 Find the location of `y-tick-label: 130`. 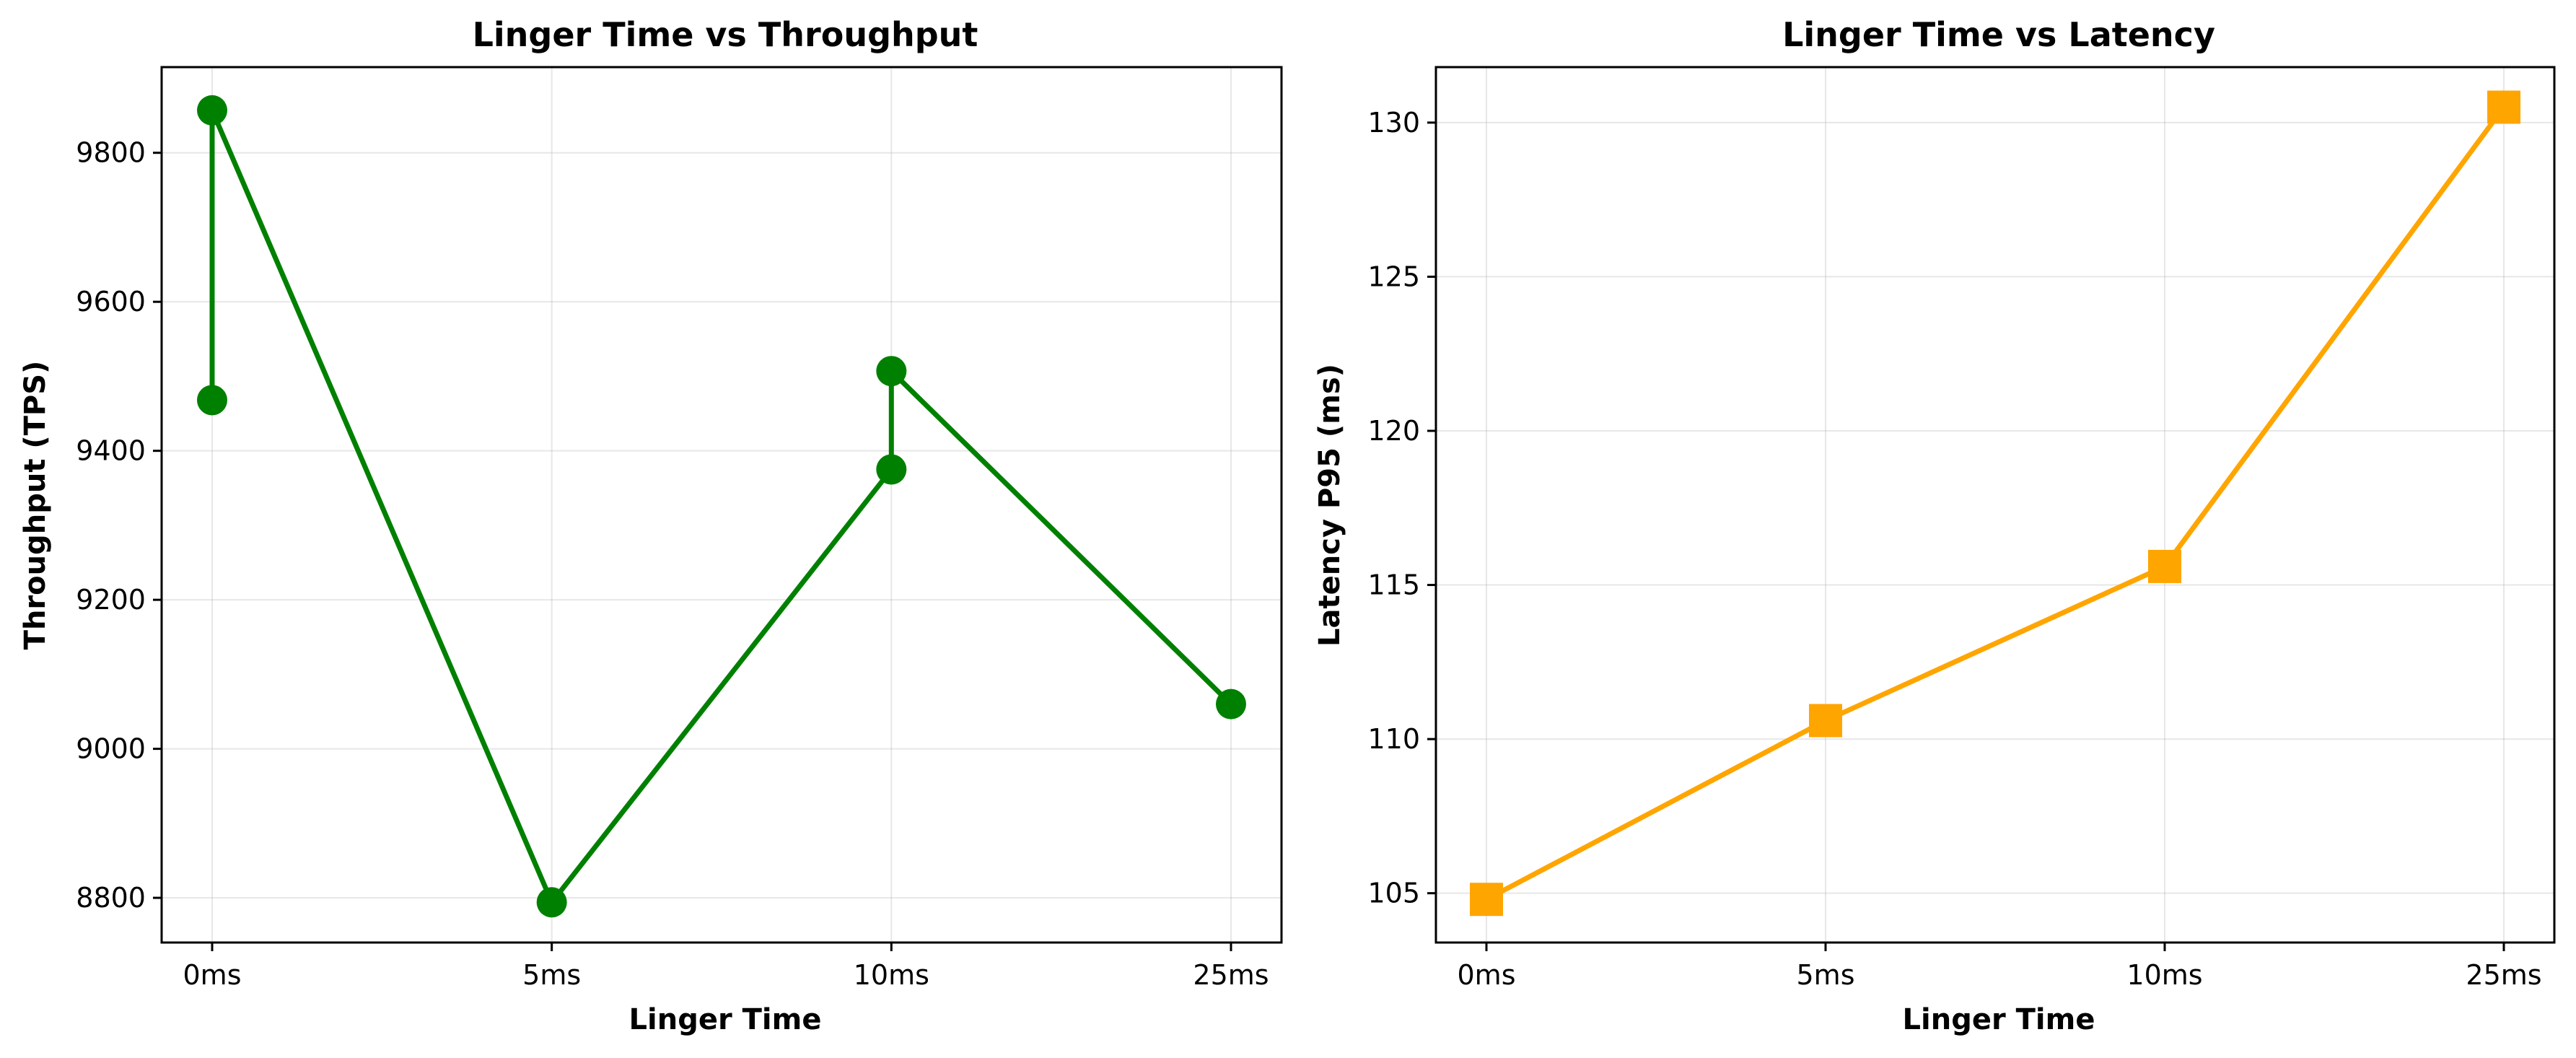

y-tick-label: 130 is located at coordinates (1393, 123).